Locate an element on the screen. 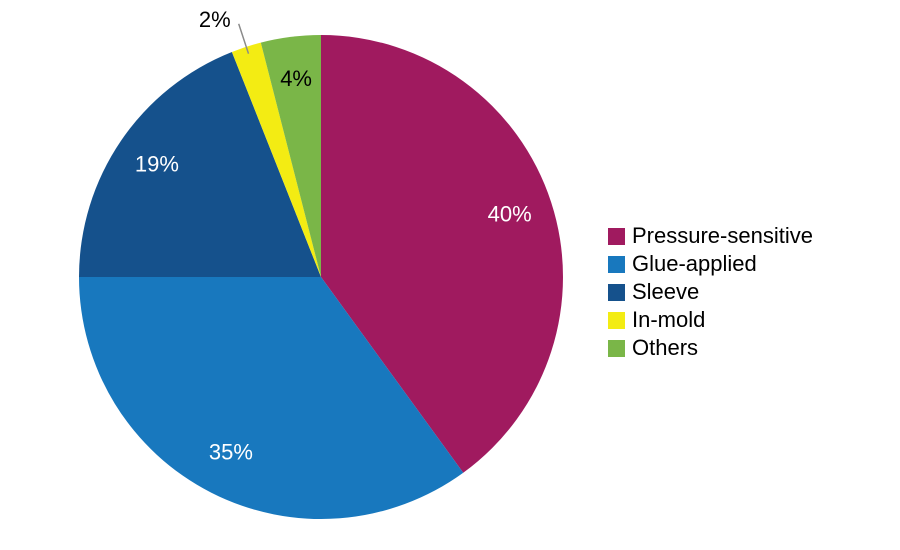 Image resolution: width=900 pixels, height=550 pixels. legend-item-others: Others is located at coordinates (710, 348).